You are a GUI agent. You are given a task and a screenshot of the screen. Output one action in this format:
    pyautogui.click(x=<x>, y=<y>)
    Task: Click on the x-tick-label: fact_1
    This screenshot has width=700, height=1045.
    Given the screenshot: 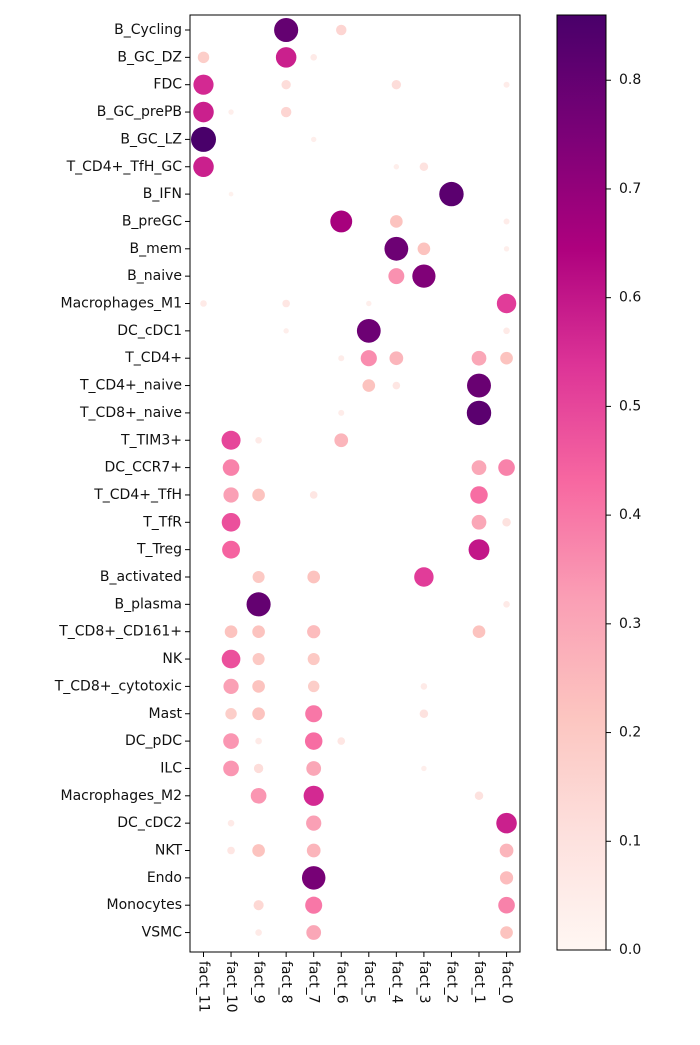 What is the action you would take?
    pyautogui.click(x=479, y=982)
    